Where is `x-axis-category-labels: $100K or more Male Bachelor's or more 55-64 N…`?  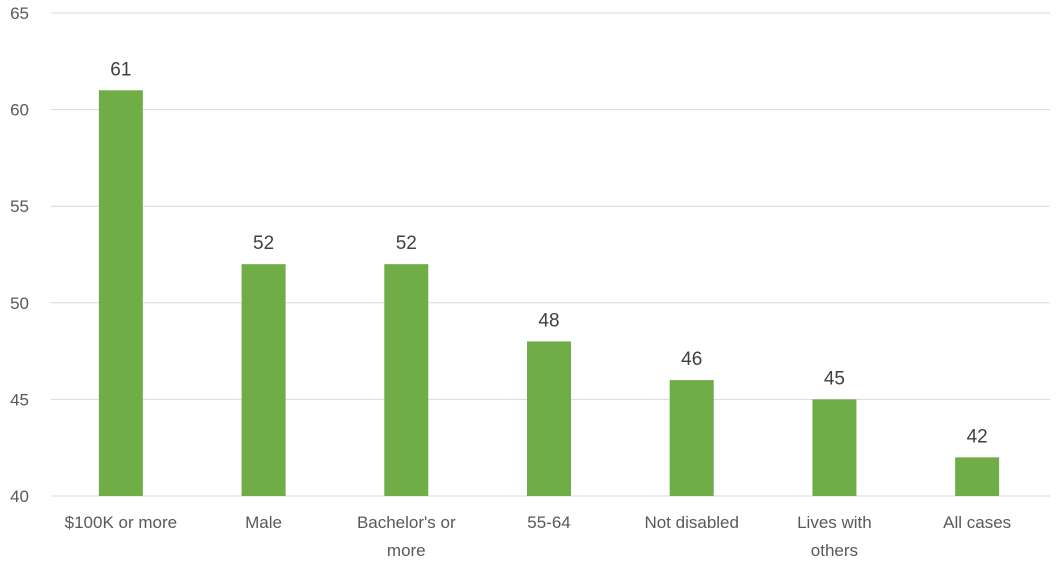
x-axis-category-labels: $100K or more Male Bachelor's or more 55-64 N… is located at coordinates (538, 536).